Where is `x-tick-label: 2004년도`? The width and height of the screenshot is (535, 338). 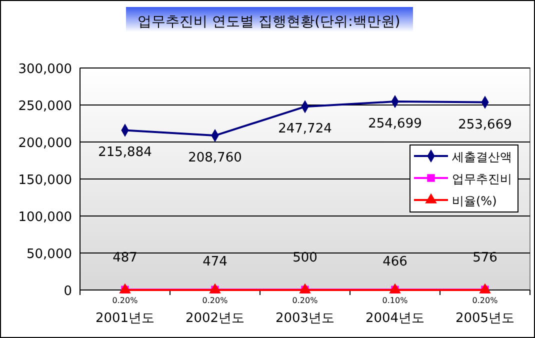 x-tick-label: 2004년도 is located at coordinates (395, 318).